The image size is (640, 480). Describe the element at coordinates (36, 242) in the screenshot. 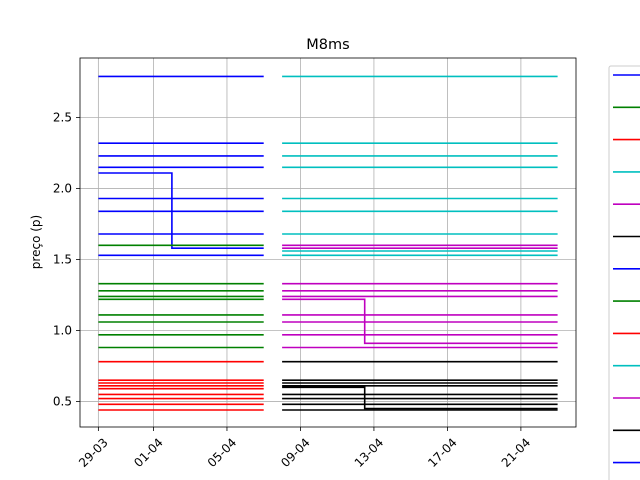

I see `y-axis-label: preço (p)` at that location.